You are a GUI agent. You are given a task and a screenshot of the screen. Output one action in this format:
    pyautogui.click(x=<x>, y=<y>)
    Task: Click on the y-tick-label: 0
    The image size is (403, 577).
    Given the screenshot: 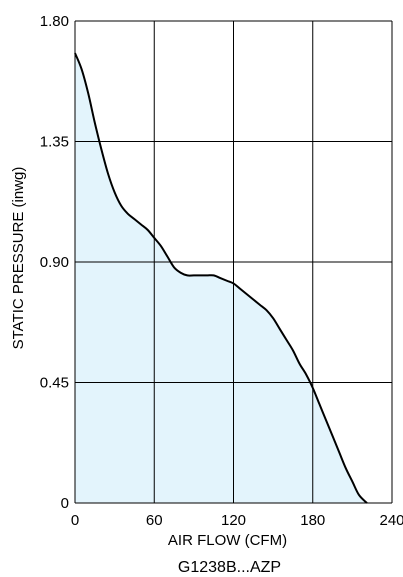 What is the action you would take?
    pyautogui.click(x=65, y=503)
    